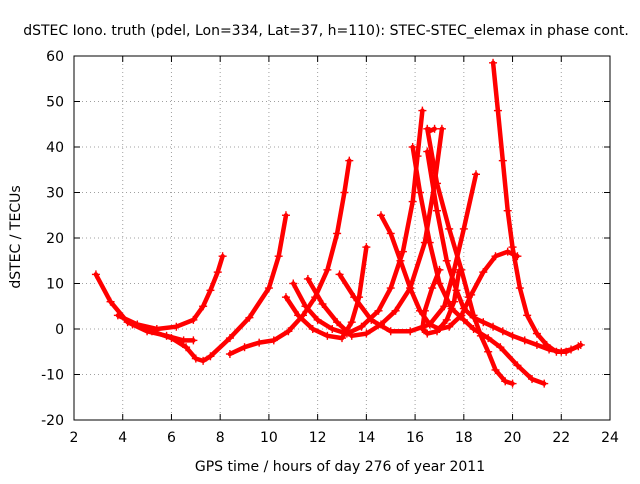 The image size is (640, 484). What do you see at coordinates (59, 330) in the screenshot?
I see `y-tick-label: 0` at bounding box center [59, 330].